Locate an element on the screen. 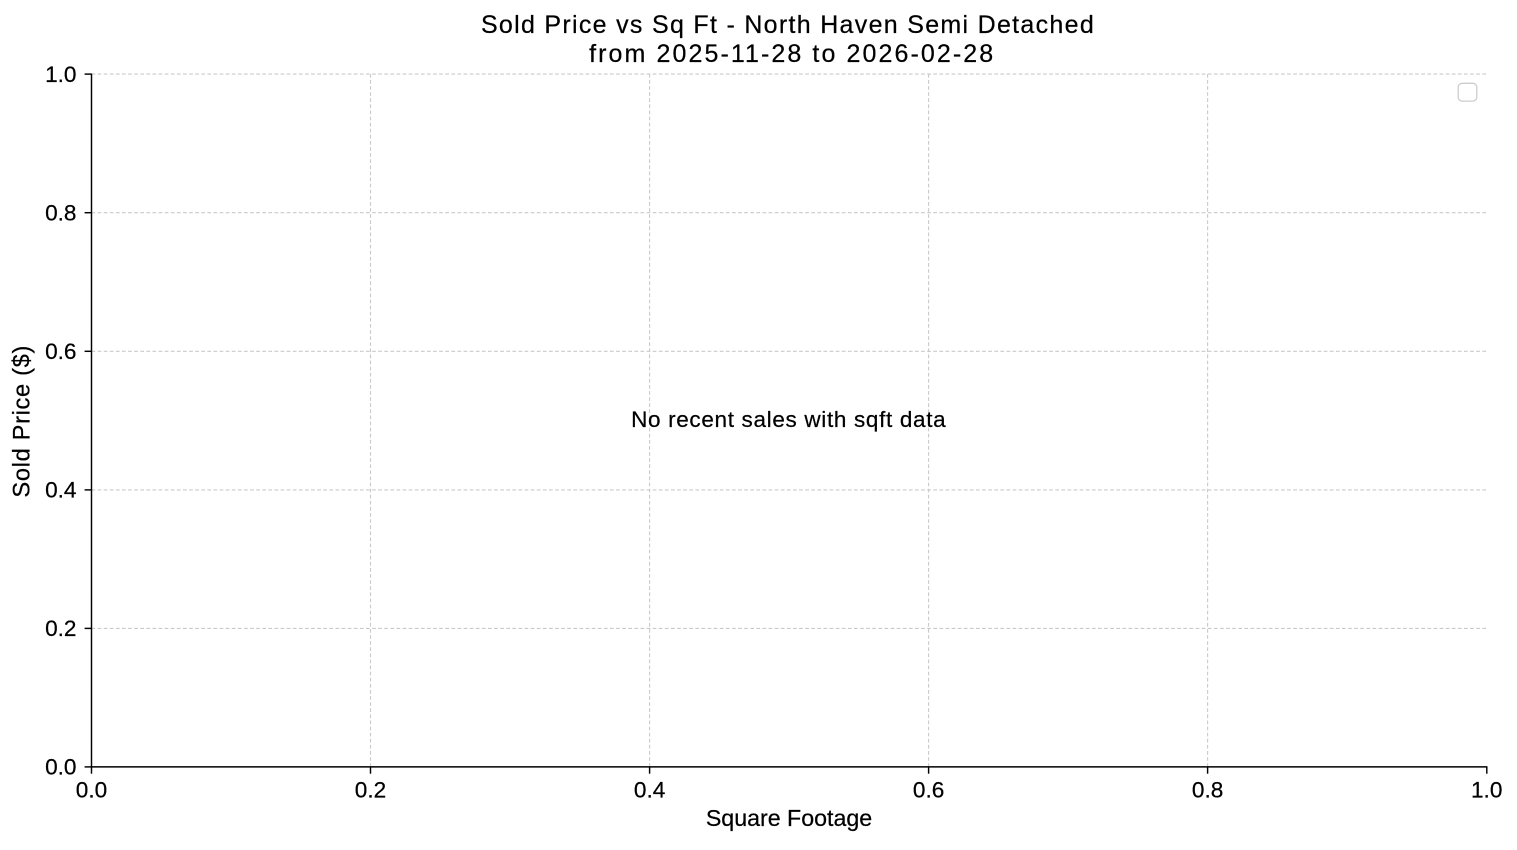 This screenshot has height=850, width=1517. svg-text: Sold Price ($) is located at coordinates (22, 421).